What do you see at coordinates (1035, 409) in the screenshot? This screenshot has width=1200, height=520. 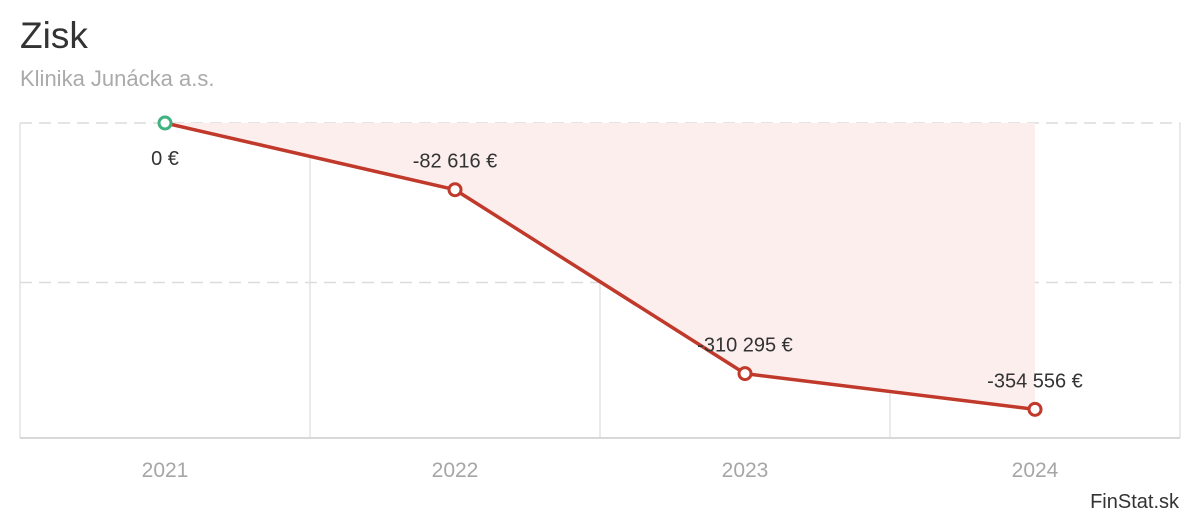 I see `data-point-2024` at bounding box center [1035, 409].